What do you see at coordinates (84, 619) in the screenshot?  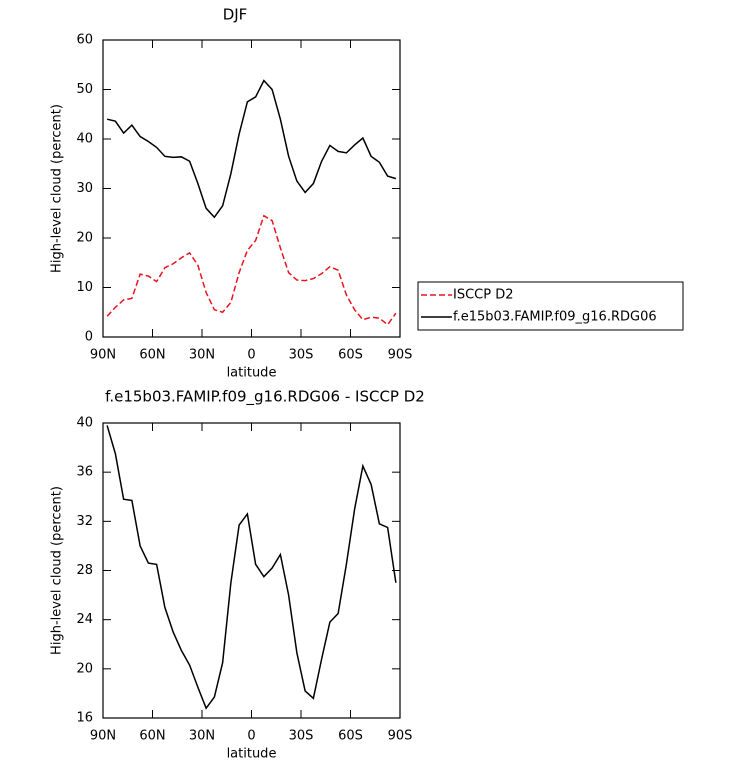 I see `y-tick-label: 24` at bounding box center [84, 619].